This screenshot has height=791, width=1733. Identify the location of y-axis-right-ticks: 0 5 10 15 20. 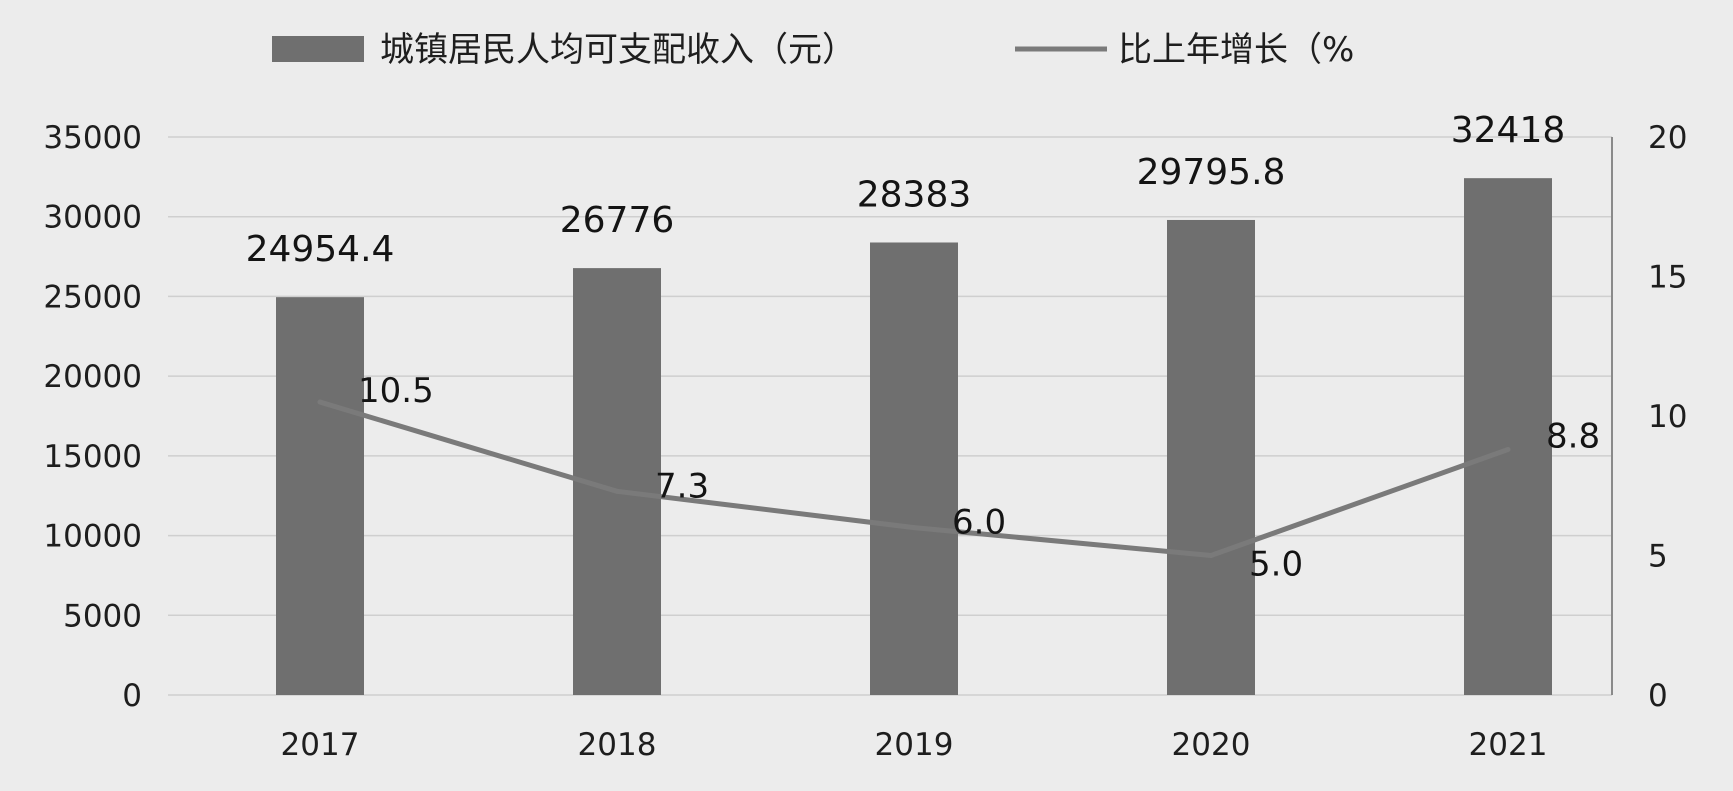
(1667, 417).